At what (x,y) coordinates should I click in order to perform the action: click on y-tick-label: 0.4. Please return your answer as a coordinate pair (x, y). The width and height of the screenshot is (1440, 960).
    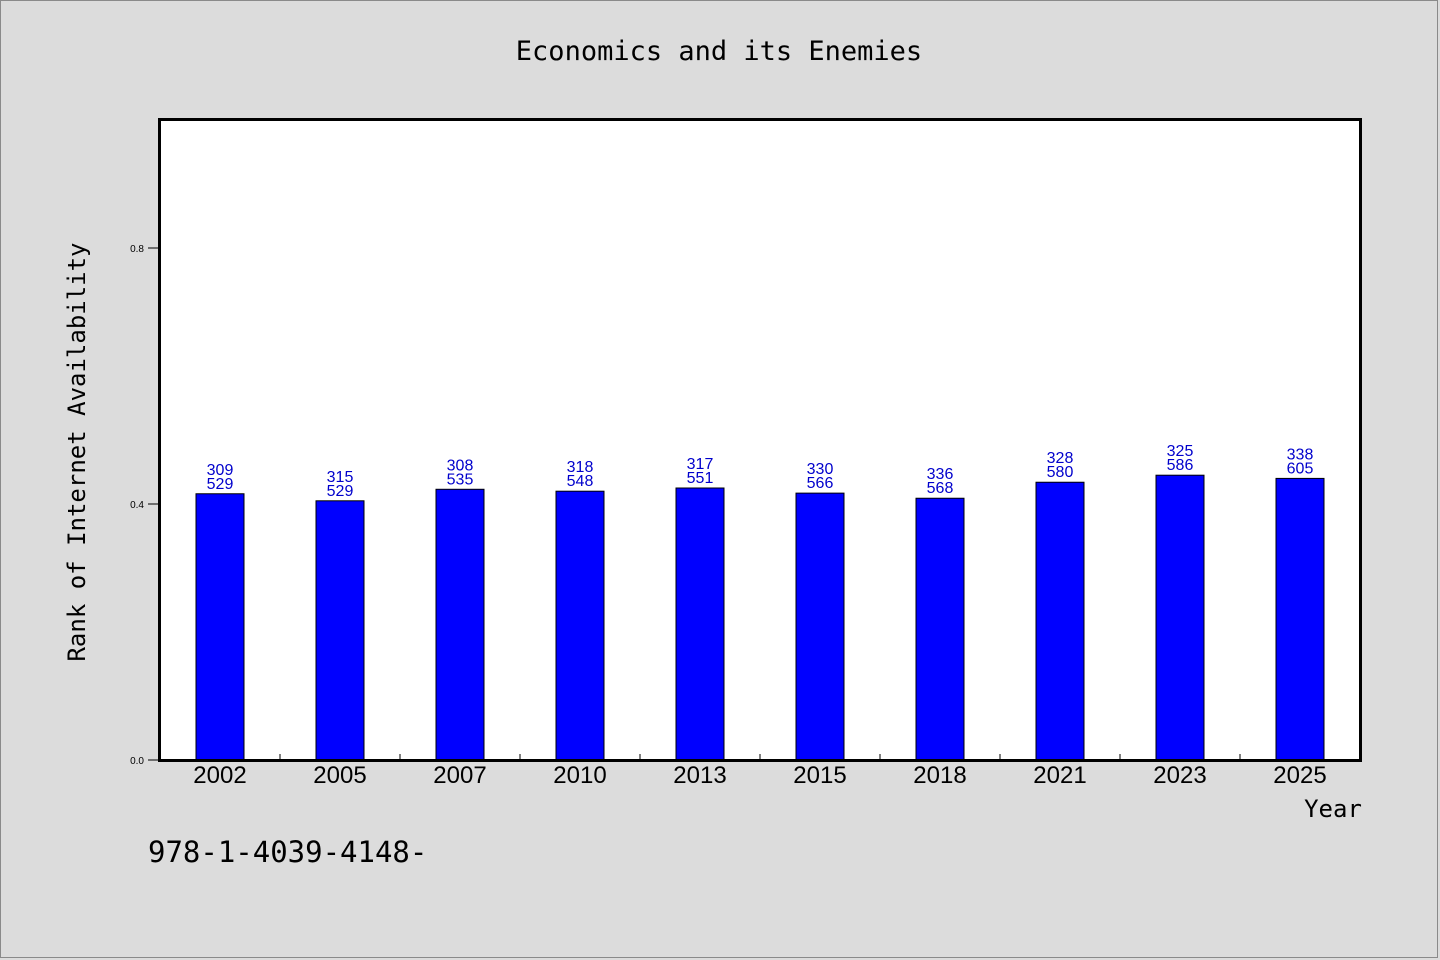
    Looking at the image, I should click on (137, 505).